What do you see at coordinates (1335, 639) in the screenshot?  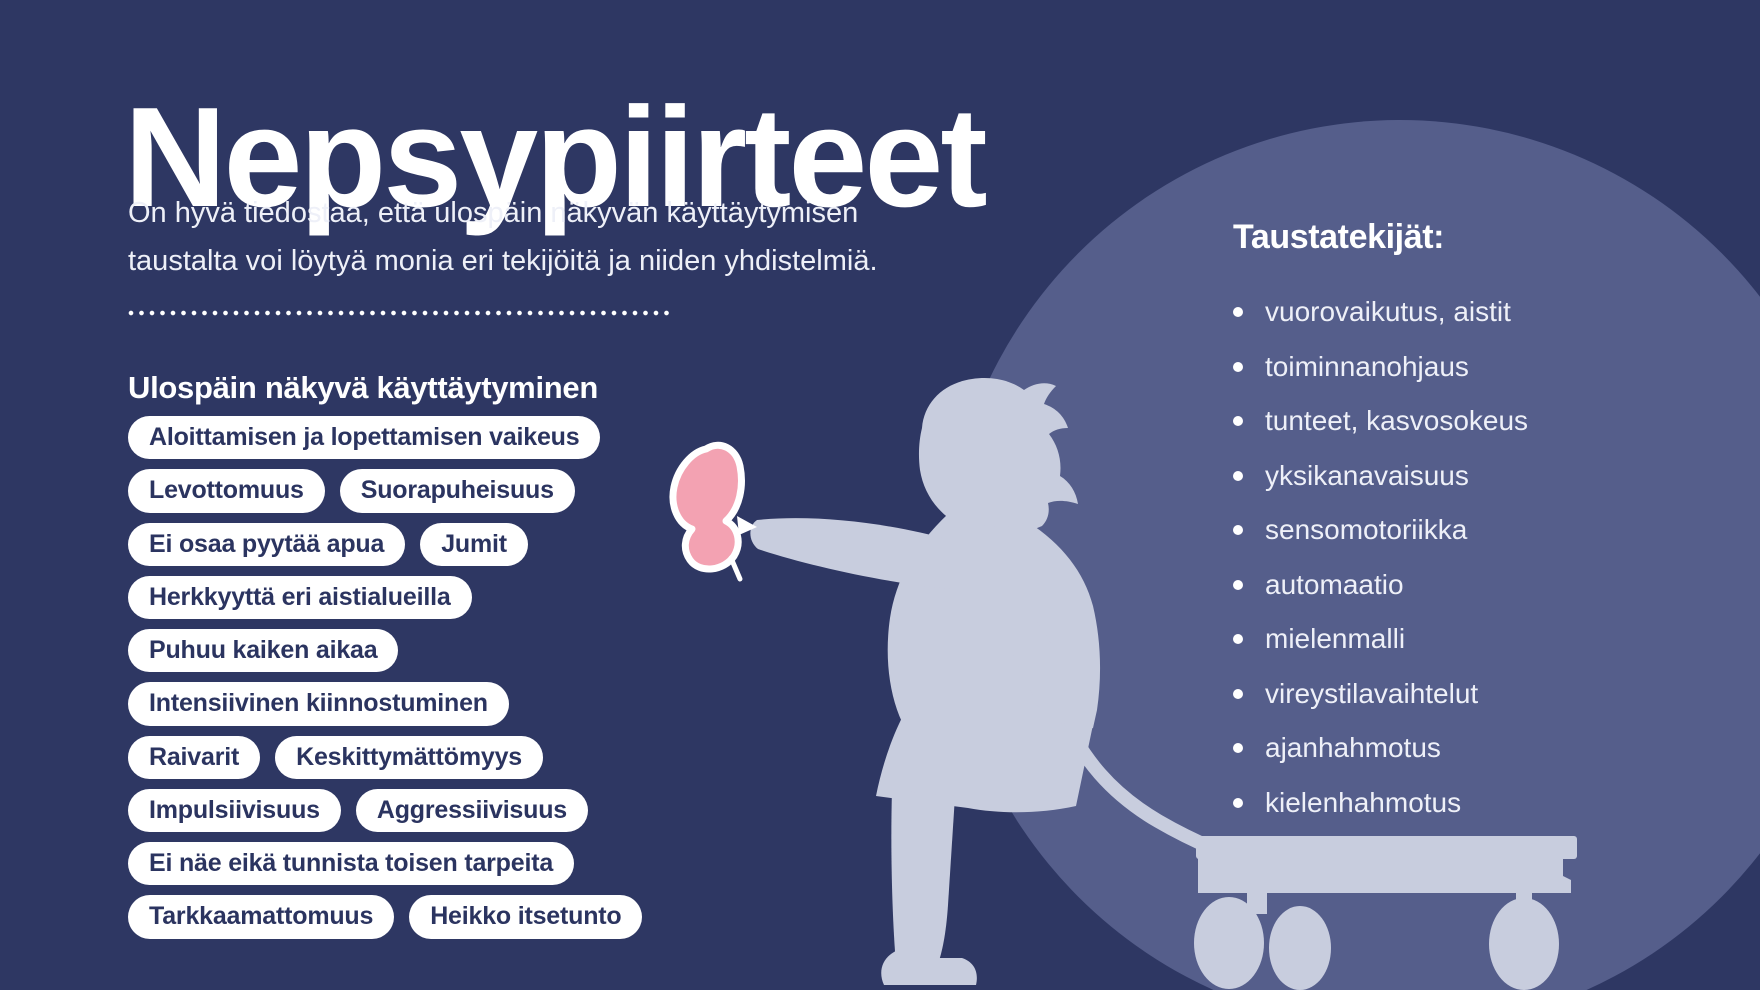 I see `factor-label: mielenmalli` at bounding box center [1335, 639].